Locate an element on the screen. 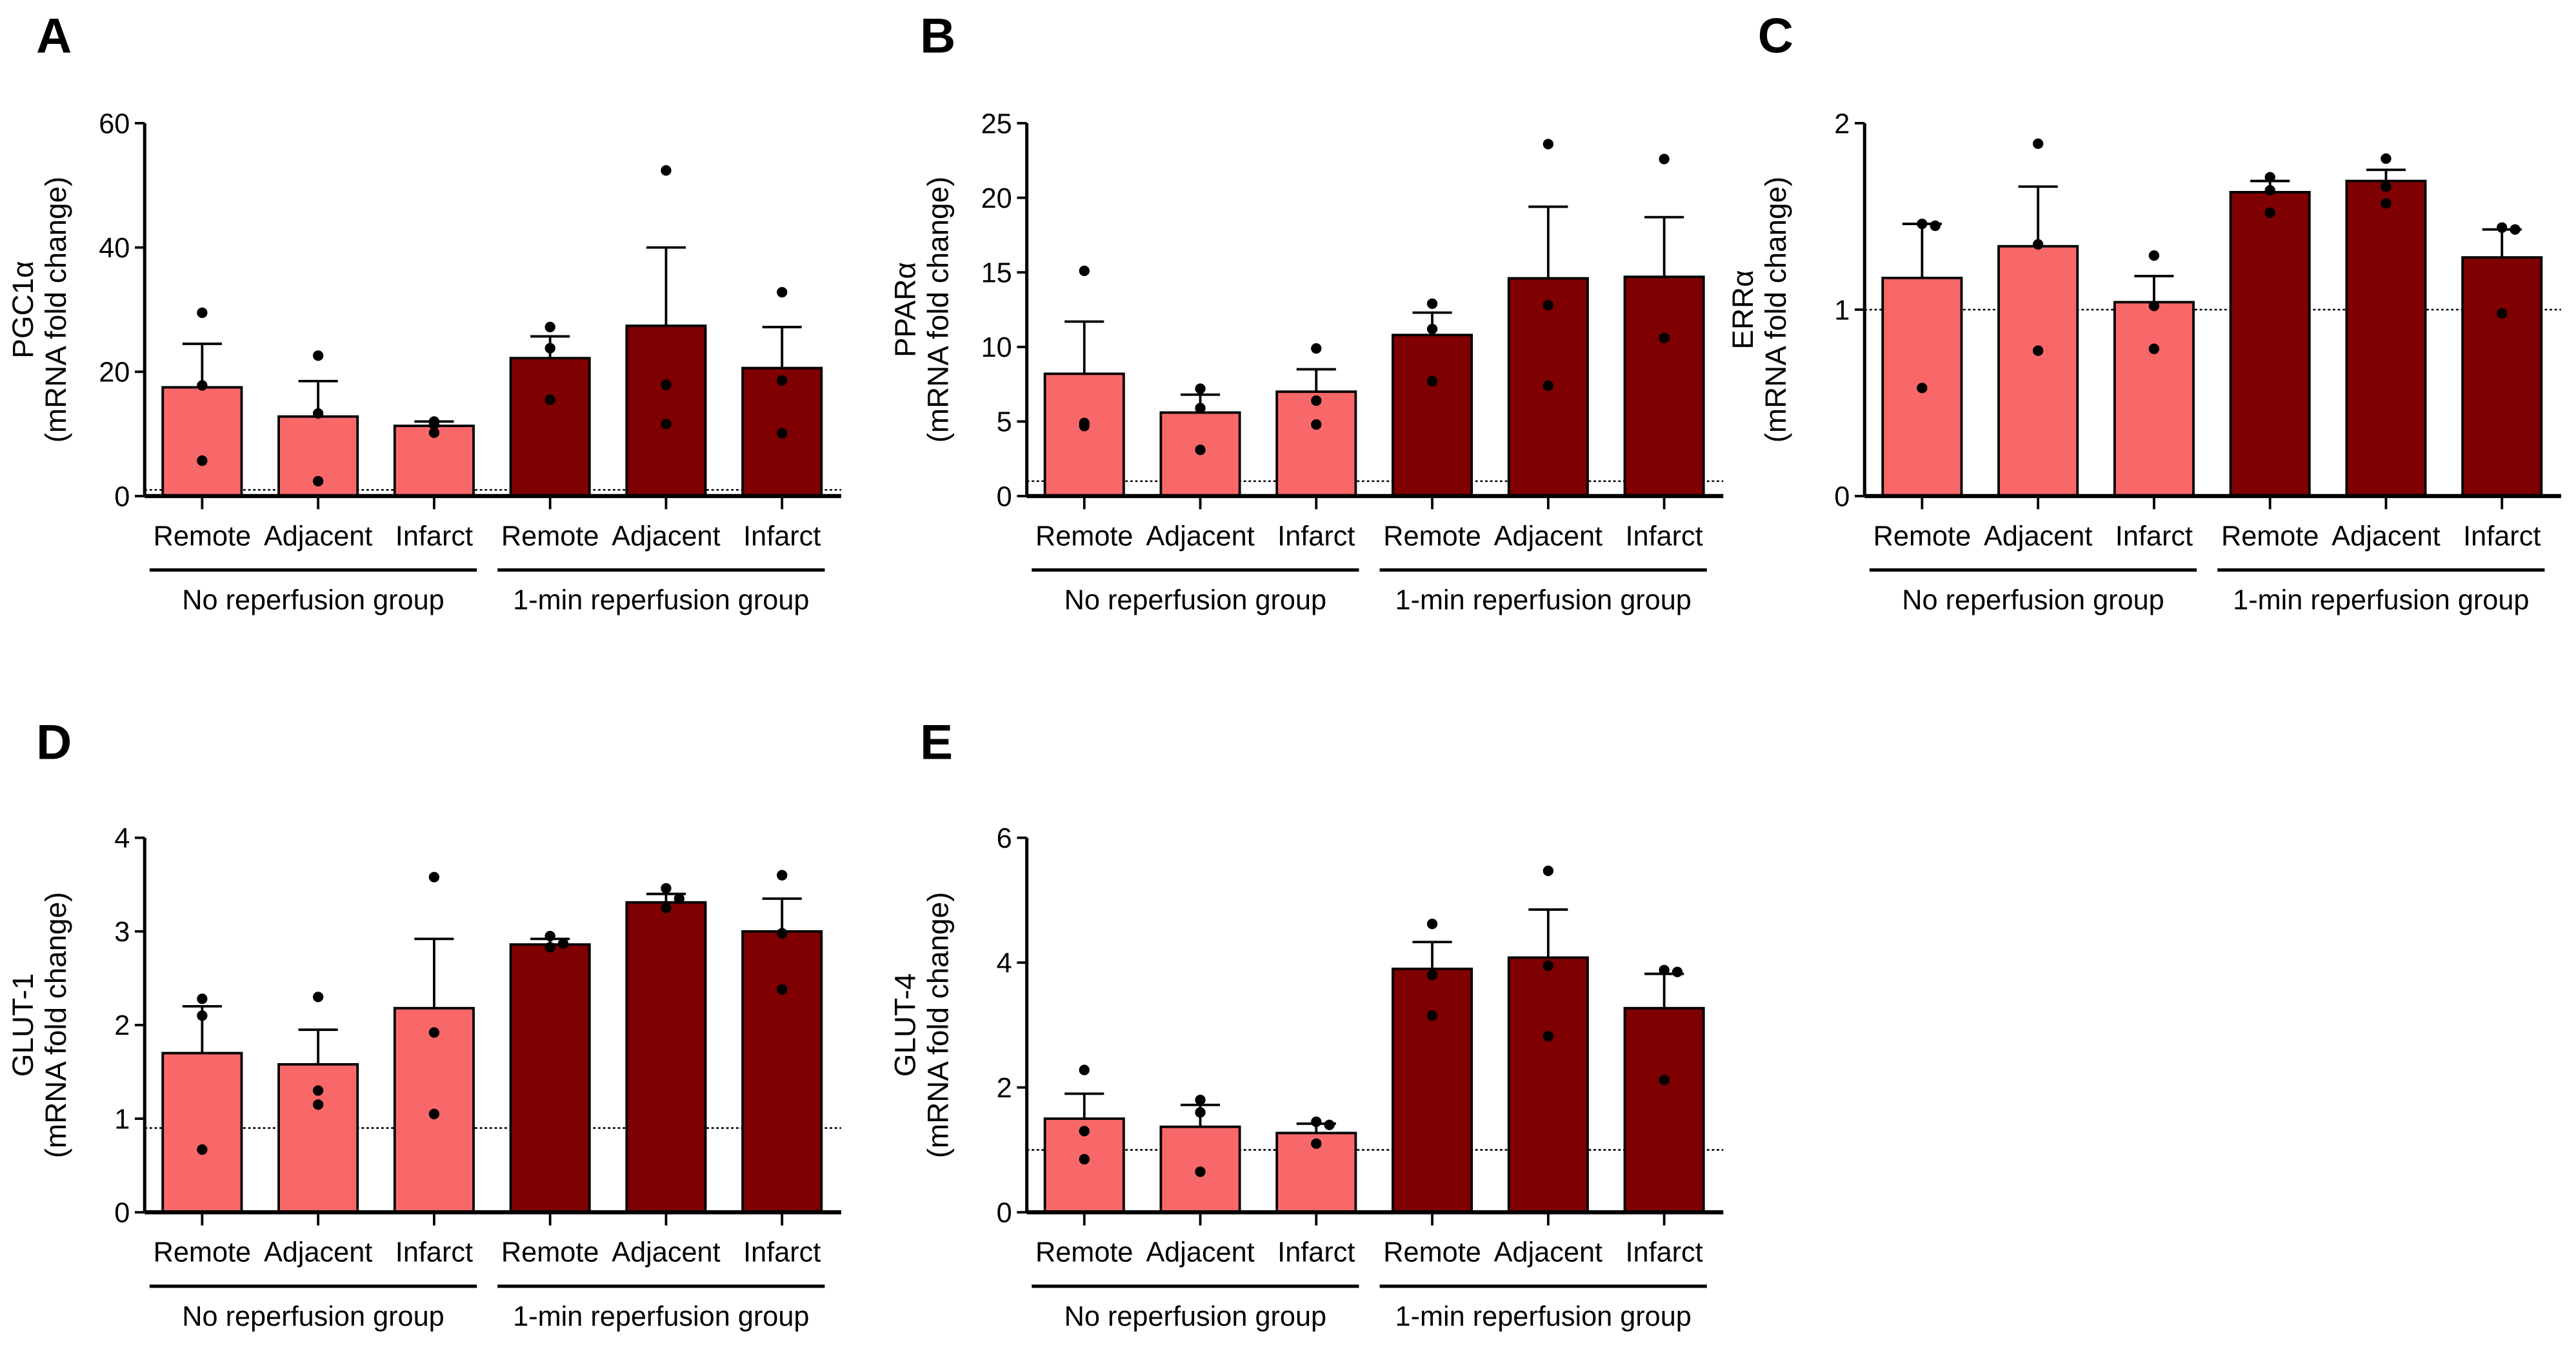 The width and height of the screenshot is (2576, 1347). panel-letter: A is located at coordinates (54, 35).